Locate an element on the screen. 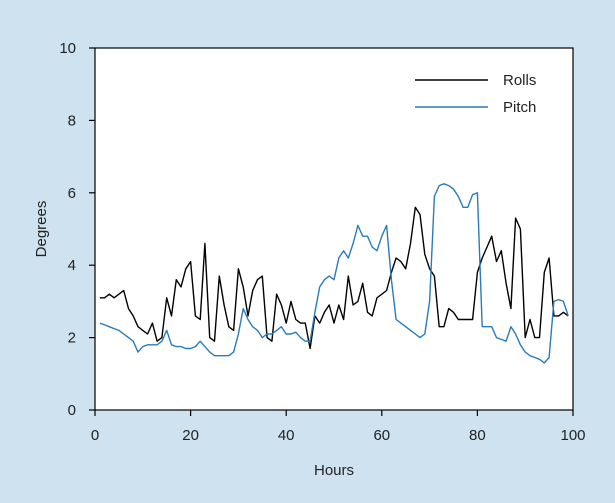  x-axis-title: Hours is located at coordinates (334, 470).